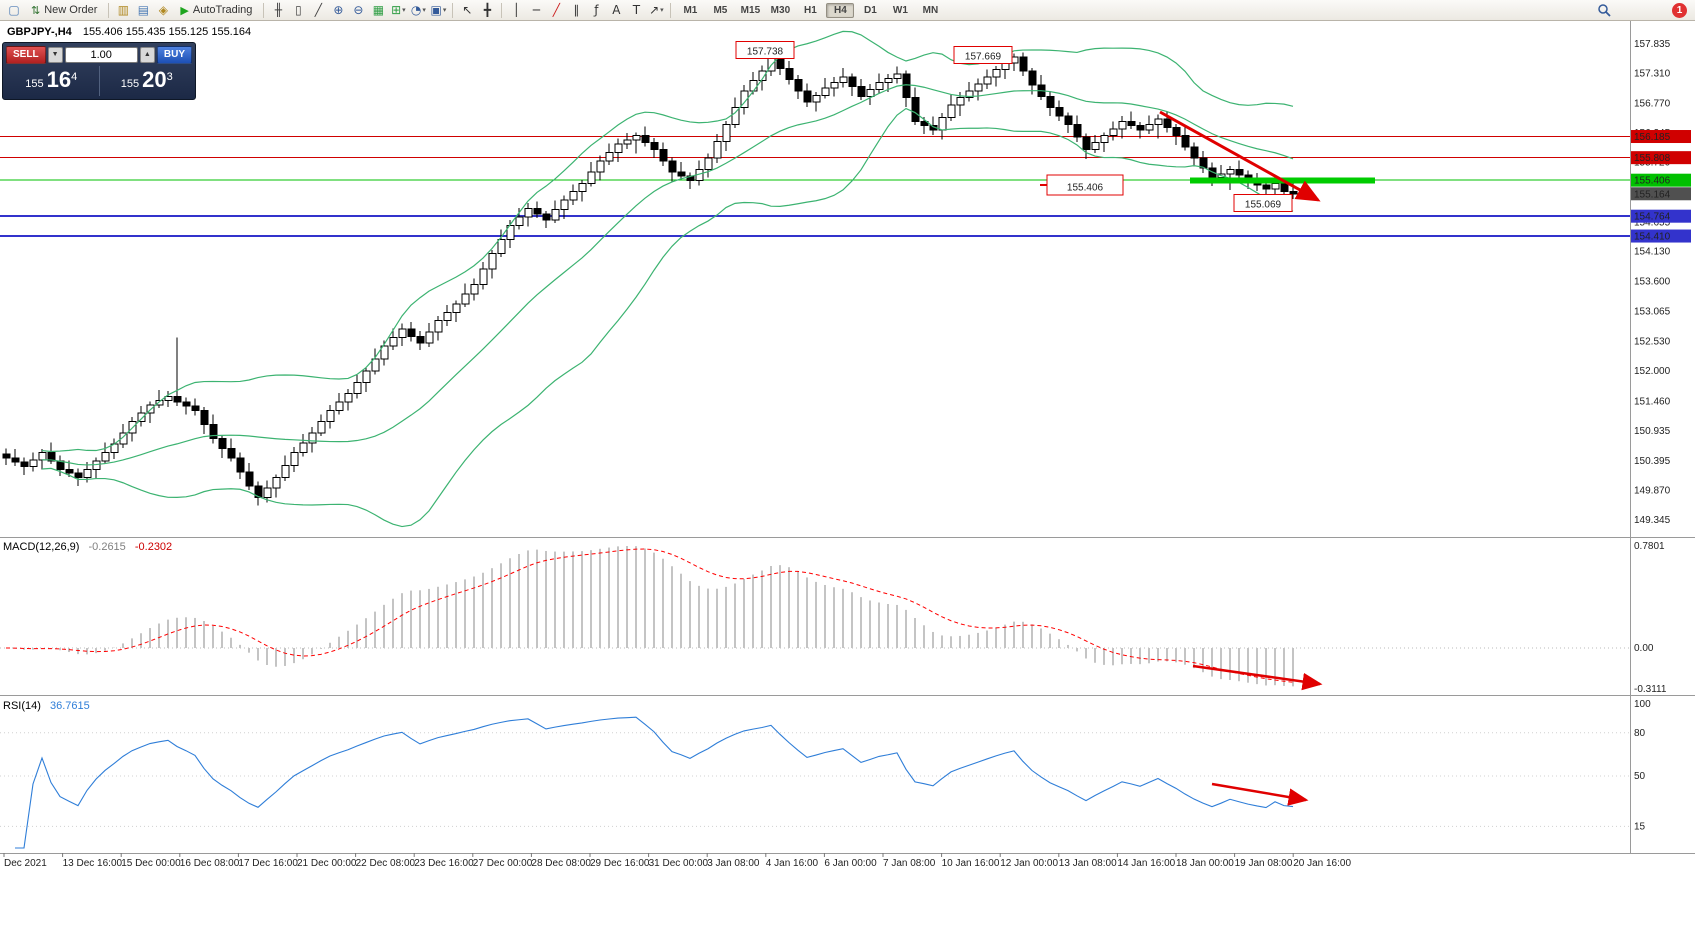 This screenshot has height=940, width=1695. Describe the element at coordinates (840, 10) in the screenshot. I see `timeframe-h4-button: H4` at that location.